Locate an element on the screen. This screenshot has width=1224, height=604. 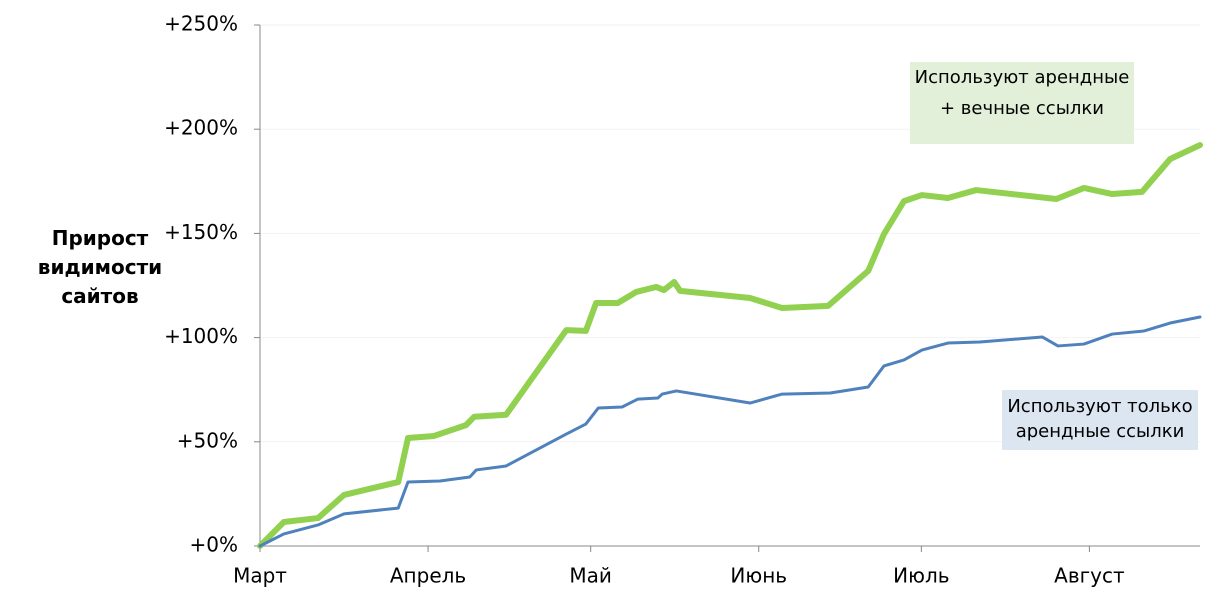
x-tick-label: Апрель is located at coordinates (428, 576).